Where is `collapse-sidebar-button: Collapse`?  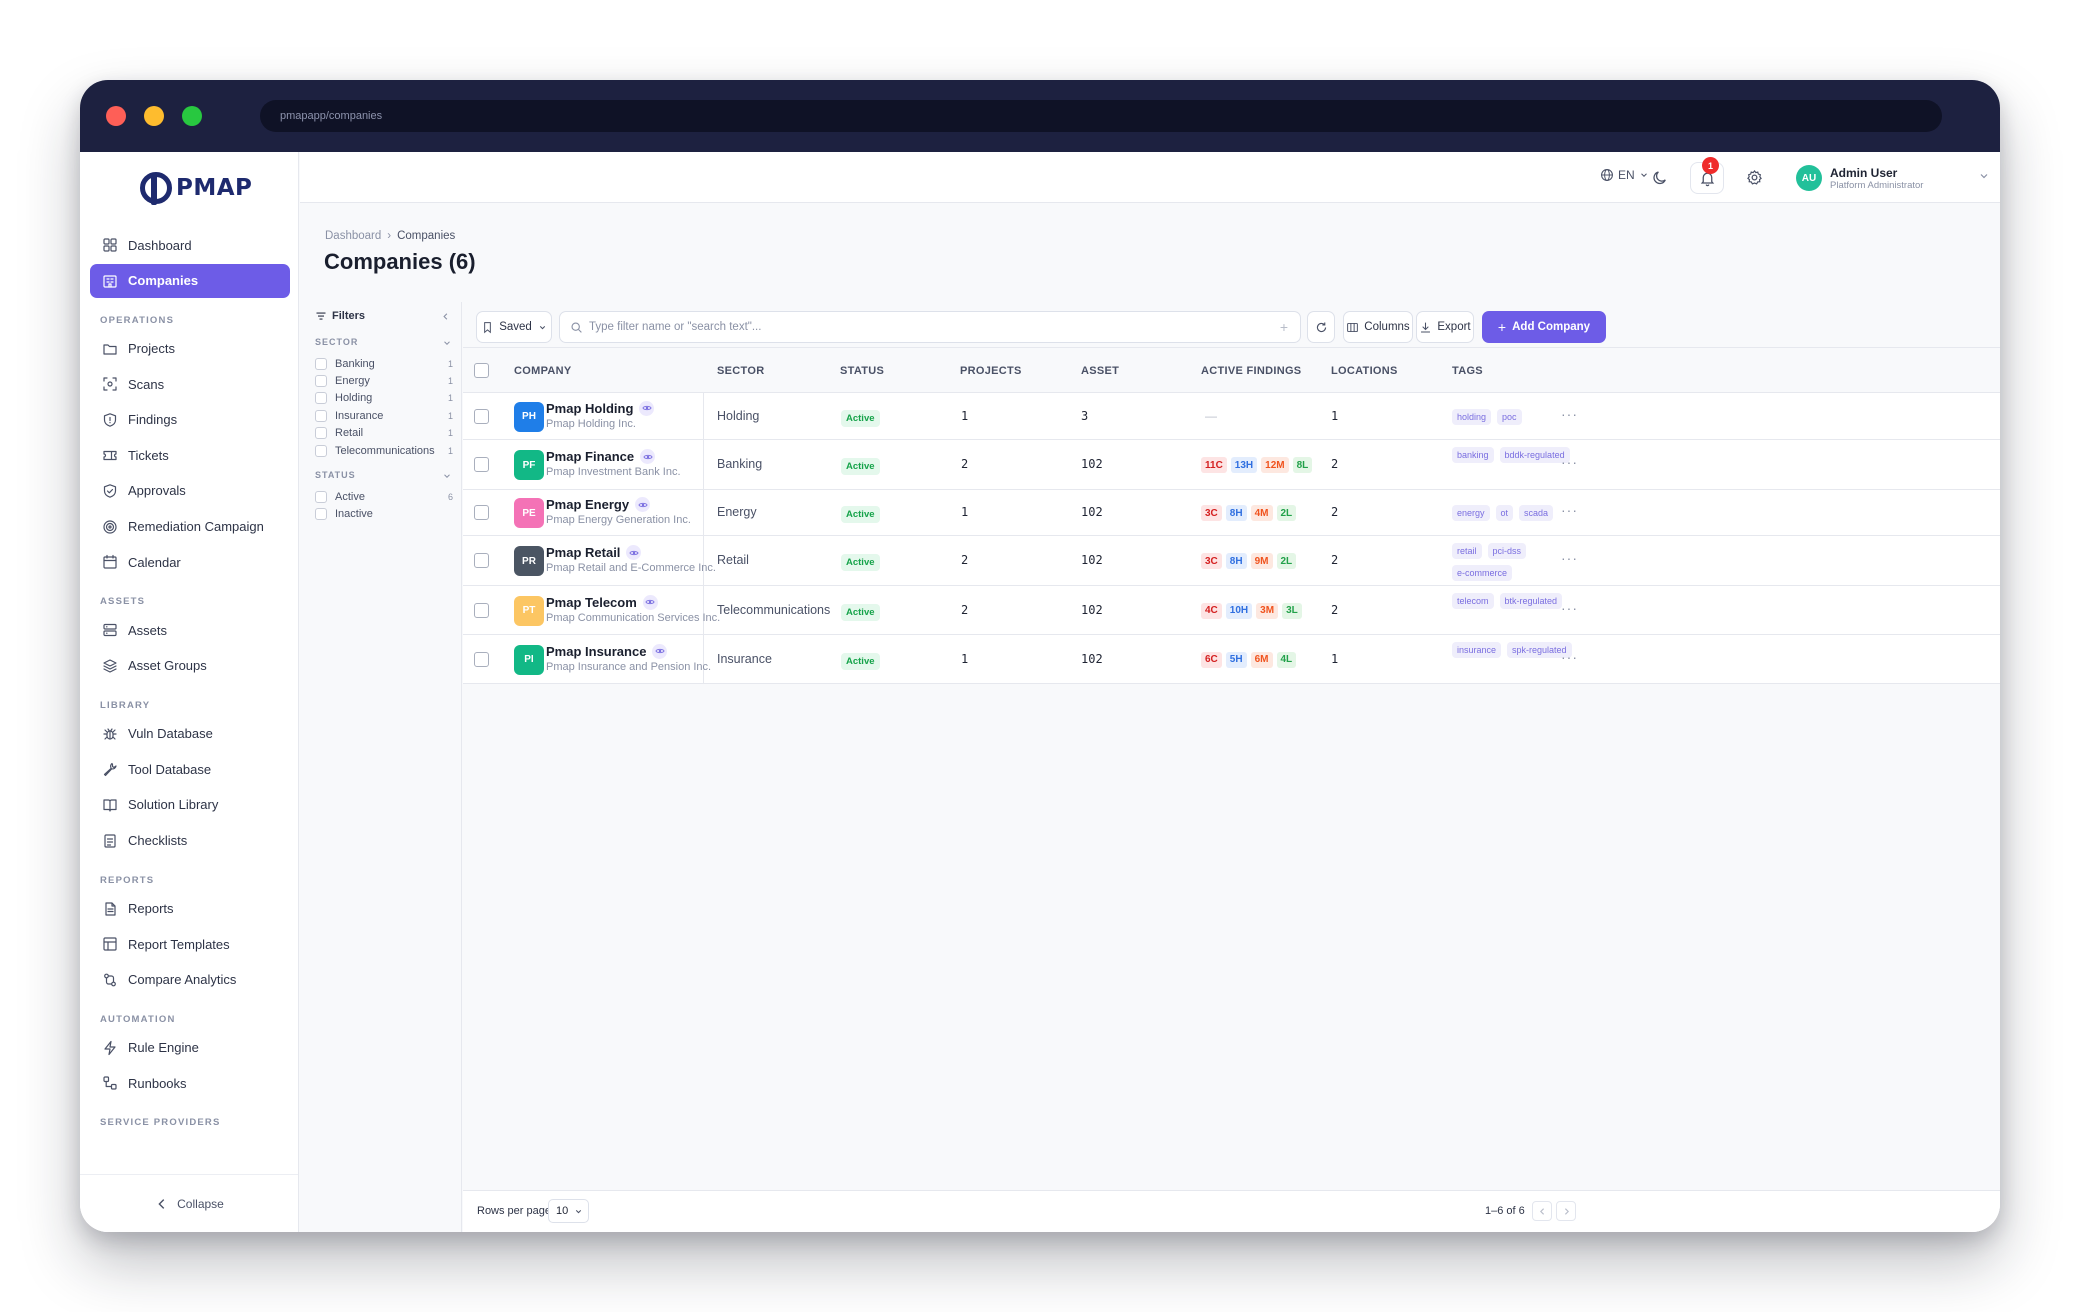
collapse-sidebar-button: Collapse is located at coordinates (189, 1203).